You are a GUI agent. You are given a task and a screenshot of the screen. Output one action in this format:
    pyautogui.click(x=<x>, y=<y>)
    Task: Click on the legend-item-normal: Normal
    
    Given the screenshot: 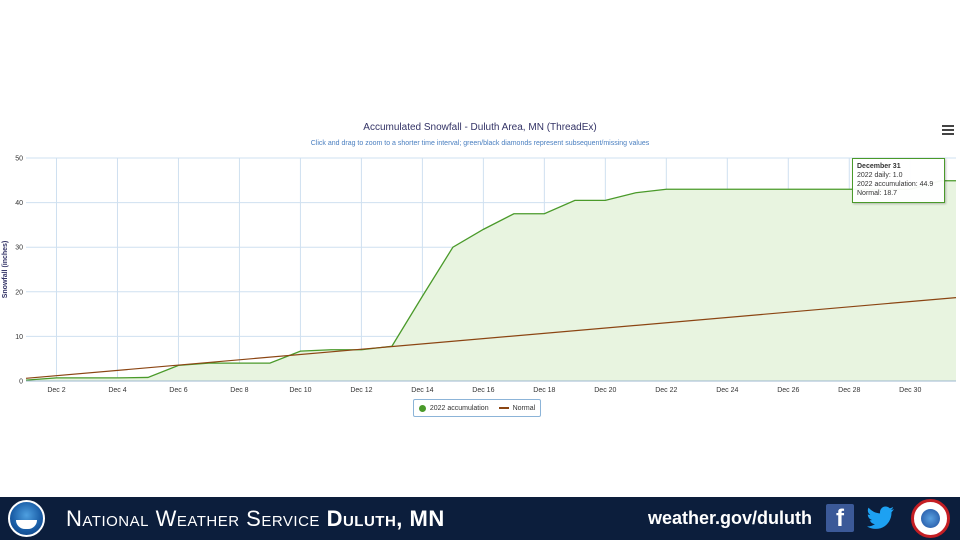 What is the action you would take?
    pyautogui.click(x=517, y=408)
    